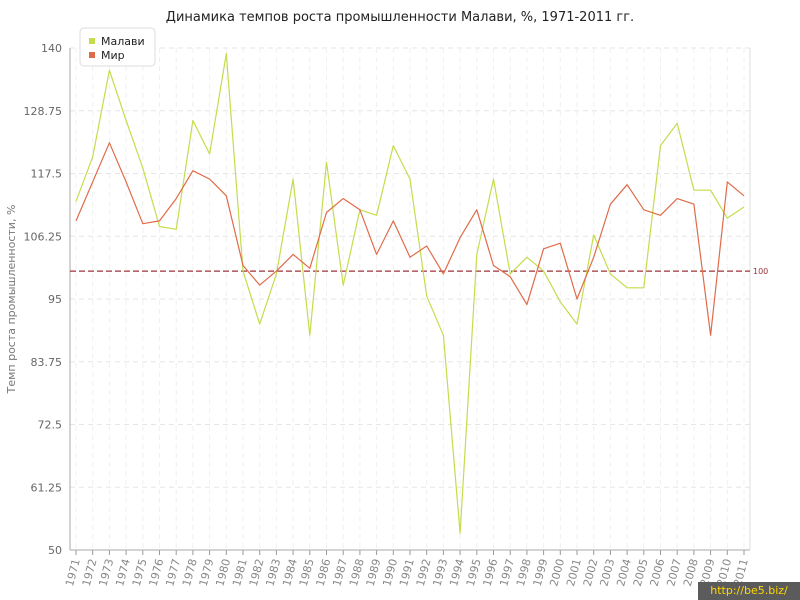  What do you see at coordinates (51, 48) in the screenshot?
I see `y-tick-label: 140` at bounding box center [51, 48].